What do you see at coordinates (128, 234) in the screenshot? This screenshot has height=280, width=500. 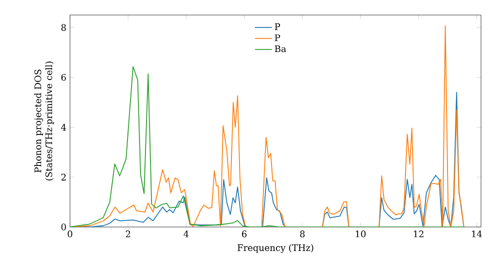 I see `x-tick-label: 2` at bounding box center [128, 234].